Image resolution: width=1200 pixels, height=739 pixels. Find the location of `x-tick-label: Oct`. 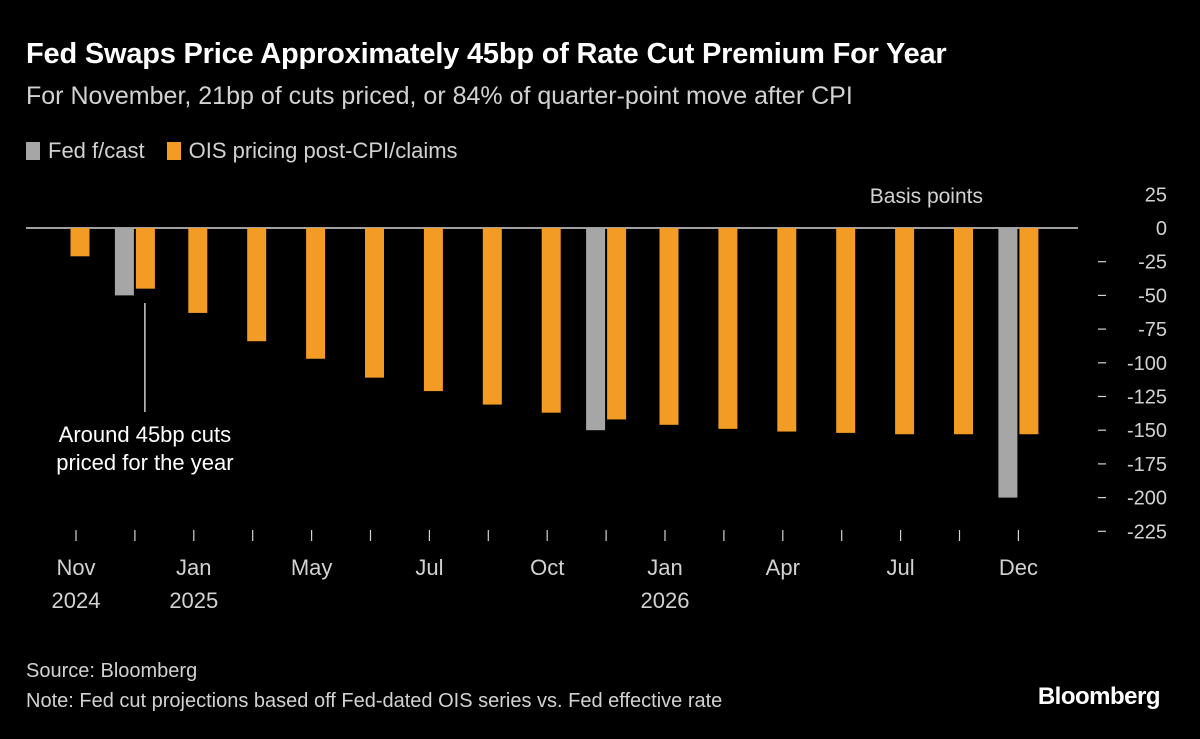

x-tick-label: Oct is located at coordinates (547, 567).